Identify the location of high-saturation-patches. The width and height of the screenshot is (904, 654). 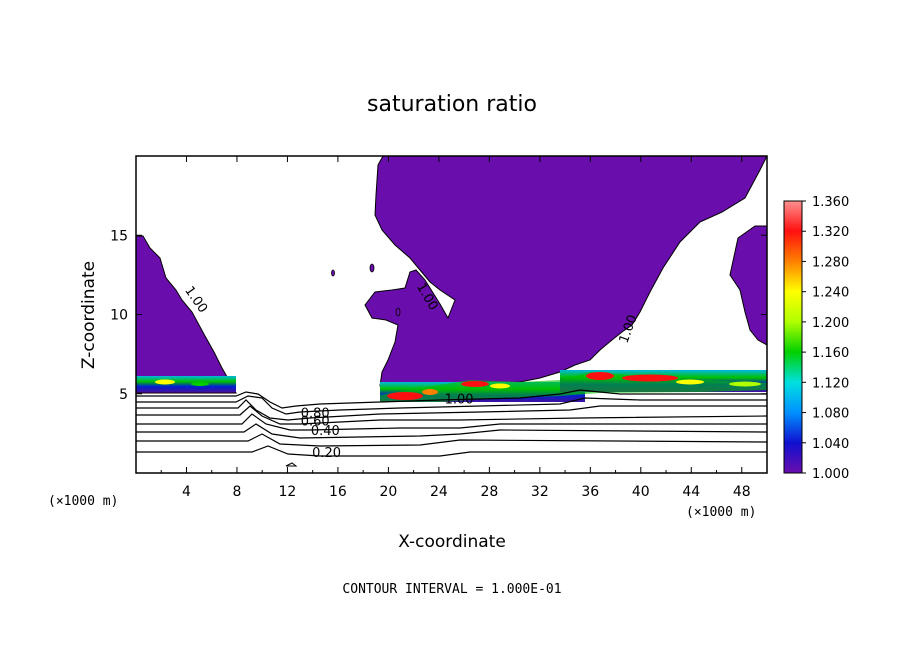
(458, 386).